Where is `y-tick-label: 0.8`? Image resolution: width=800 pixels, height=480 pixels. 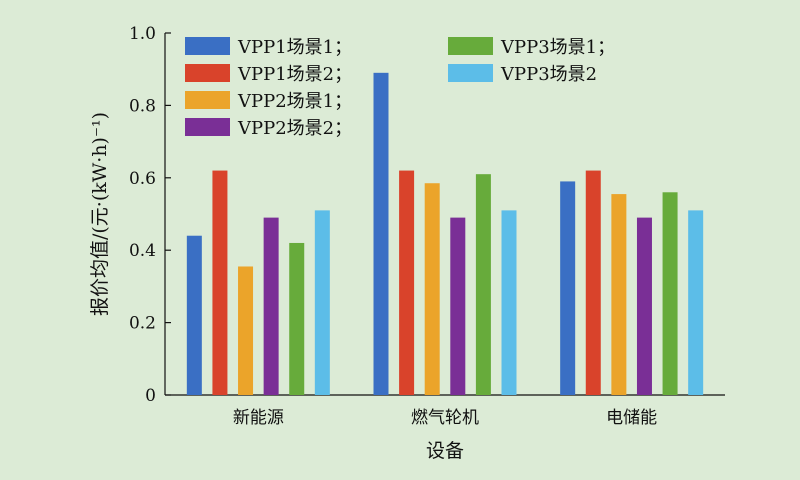
y-tick-label: 0.8 is located at coordinates (142, 106).